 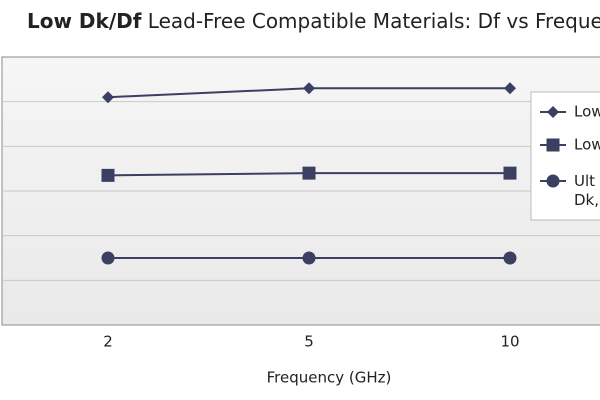 I want to click on title-bold: Low Dk/Df, so click(x=84, y=21).